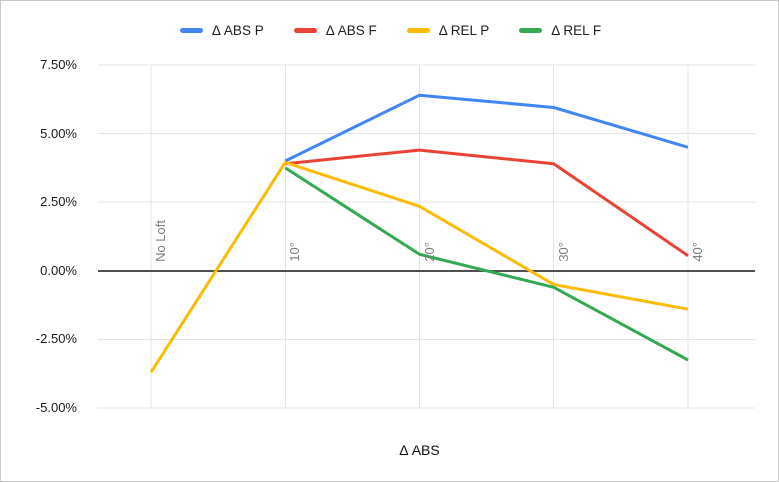  Describe the element at coordinates (56, 407) in the screenshot. I see `y-axis-tick-label: -5.00%` at that location.